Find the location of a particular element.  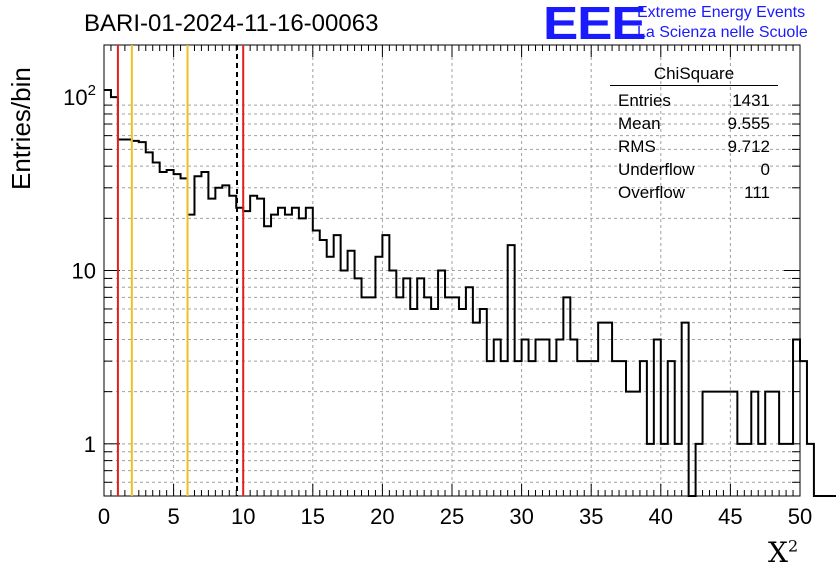

stats-value: 1431 is located at coordinates (751, 100).